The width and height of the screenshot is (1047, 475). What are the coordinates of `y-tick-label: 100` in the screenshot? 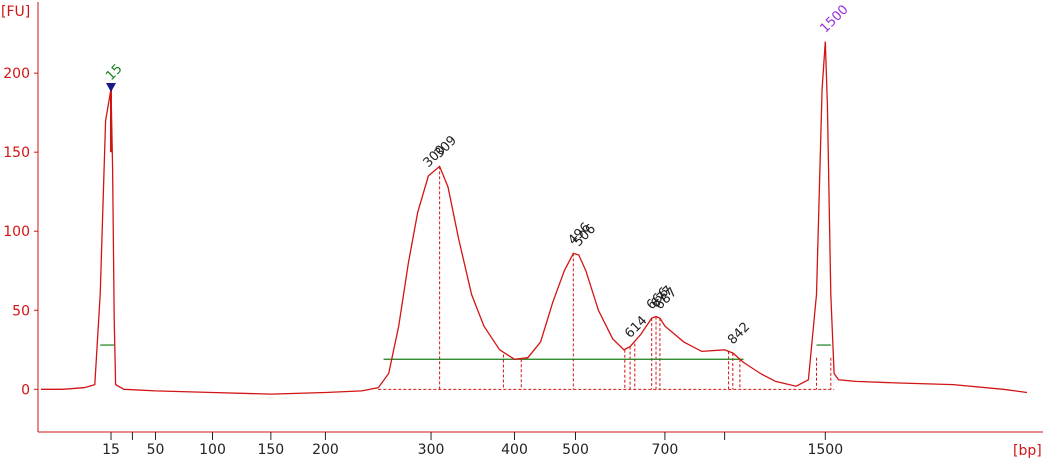 It's located at (16, 232).